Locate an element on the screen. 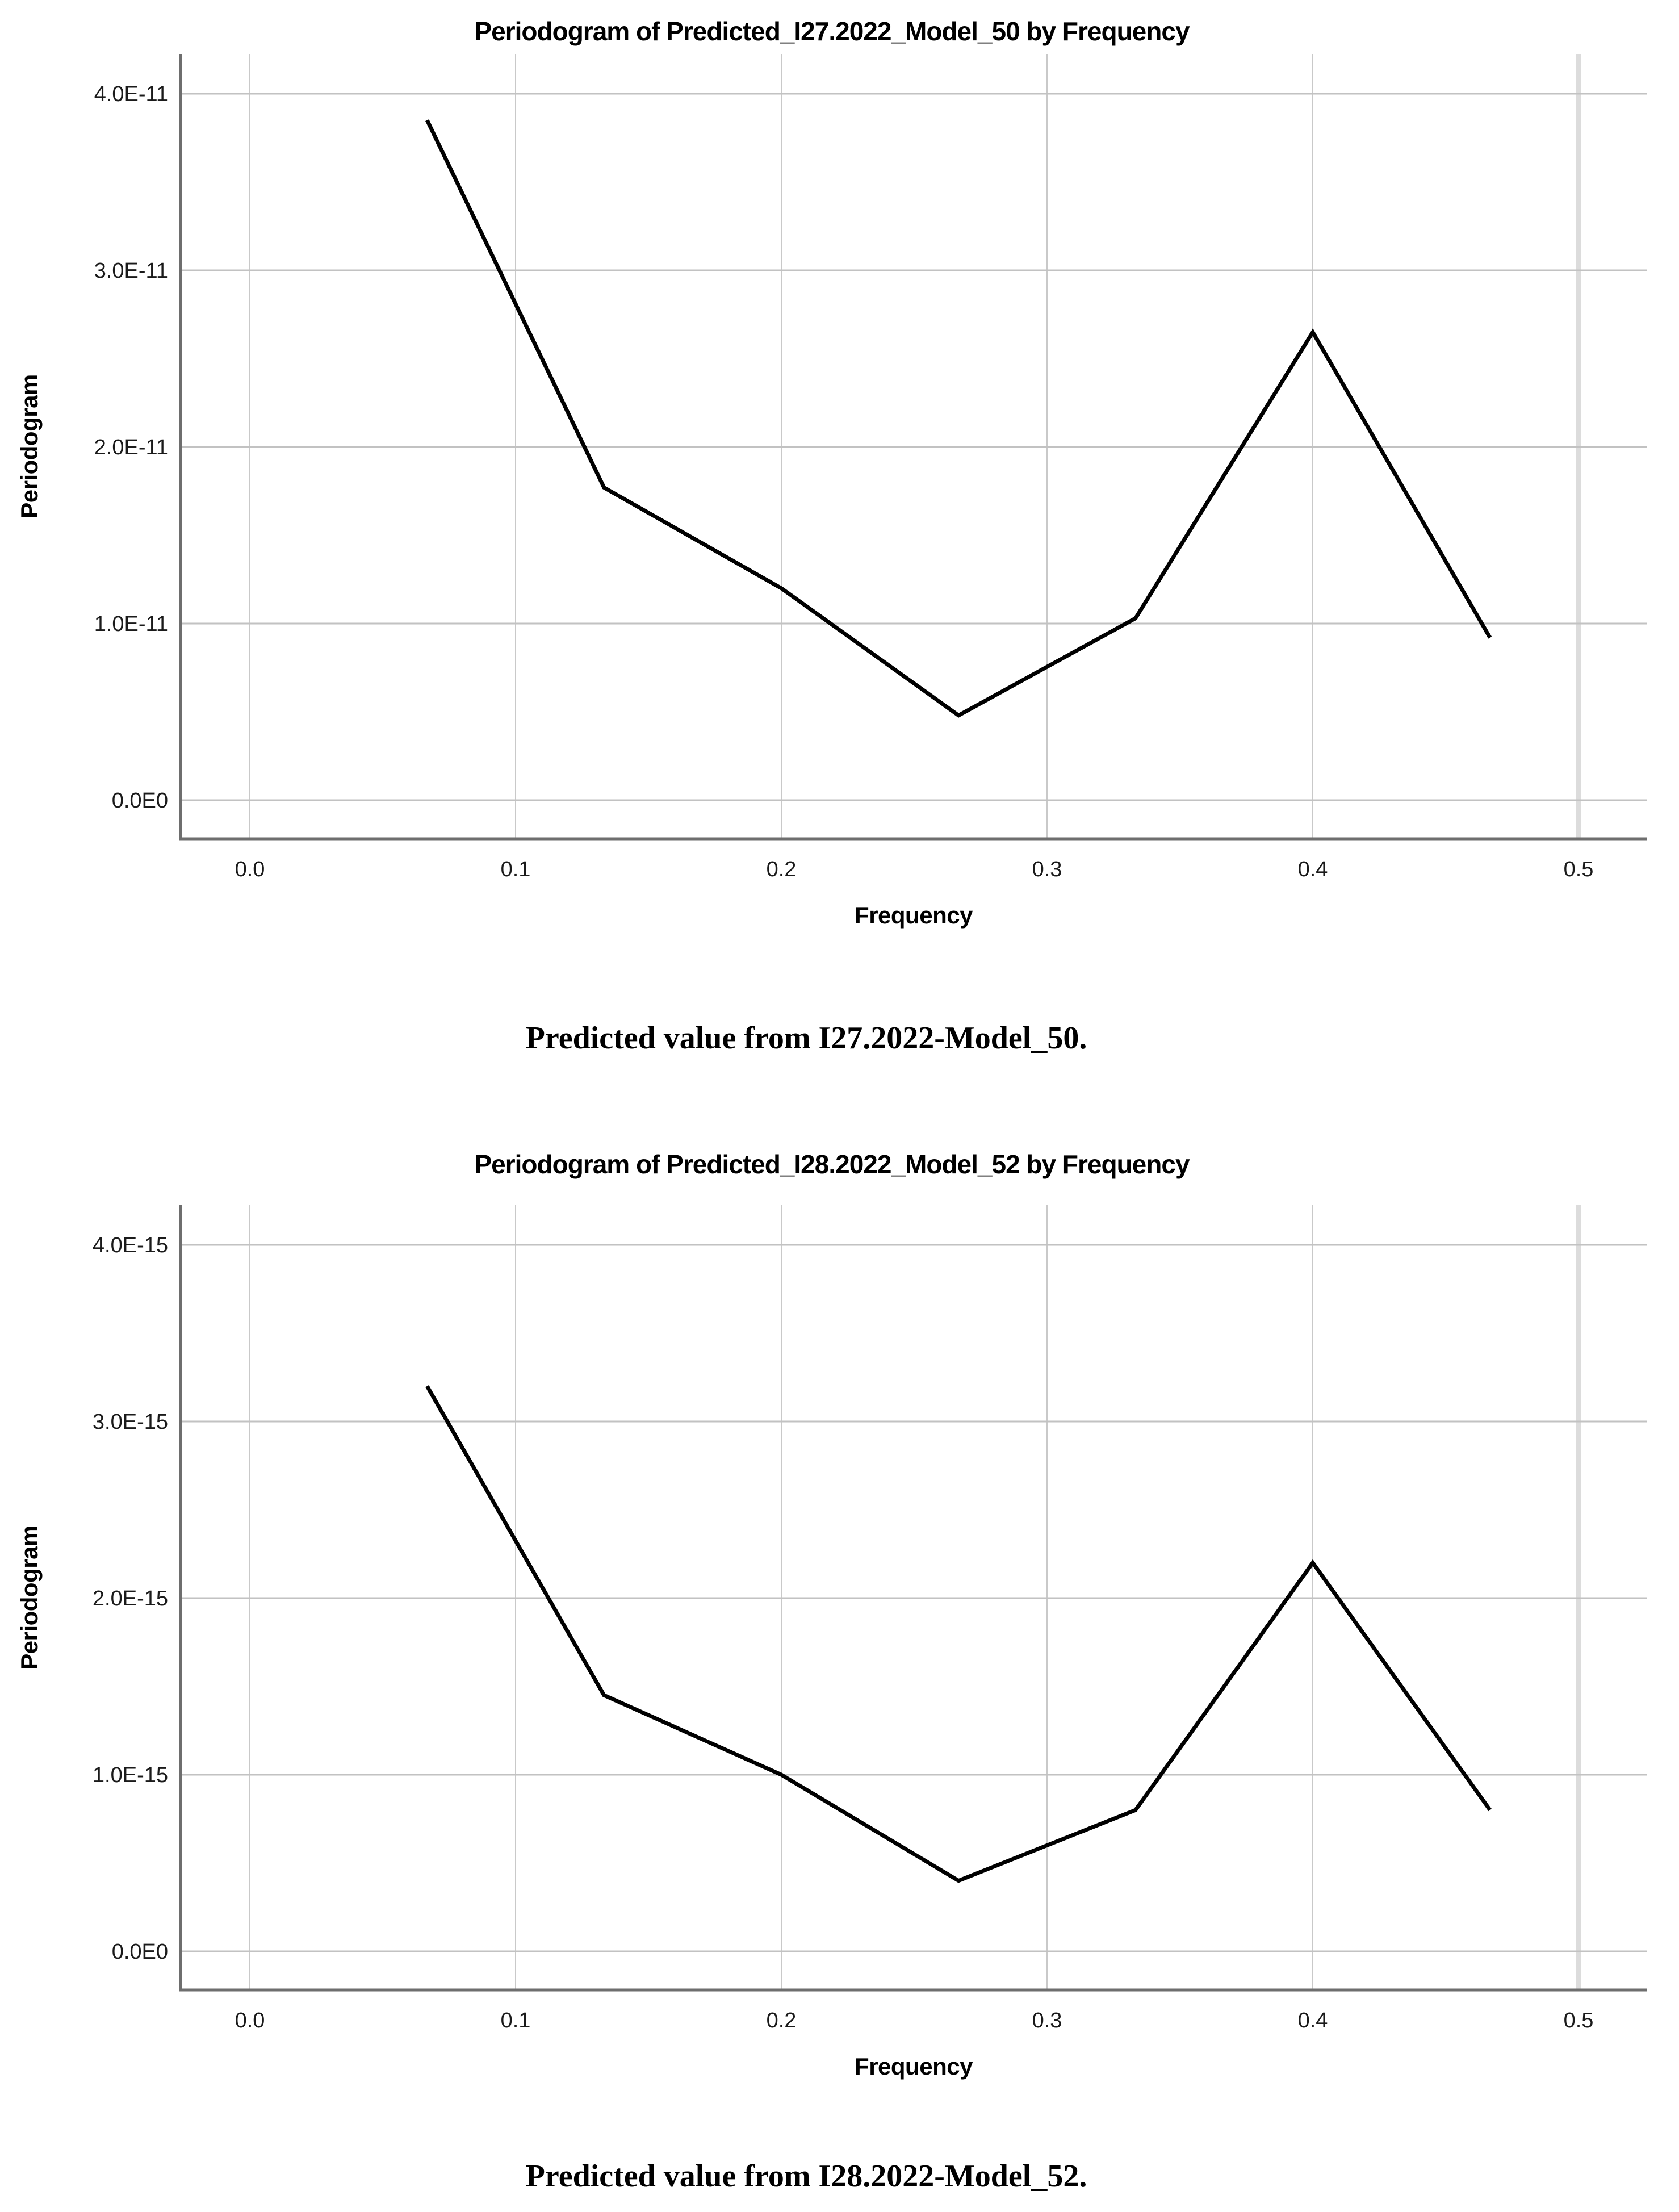 The image size is (1679, 2212). y-tick-label: 4.0E-15 is located at coordinates (130, 1245).